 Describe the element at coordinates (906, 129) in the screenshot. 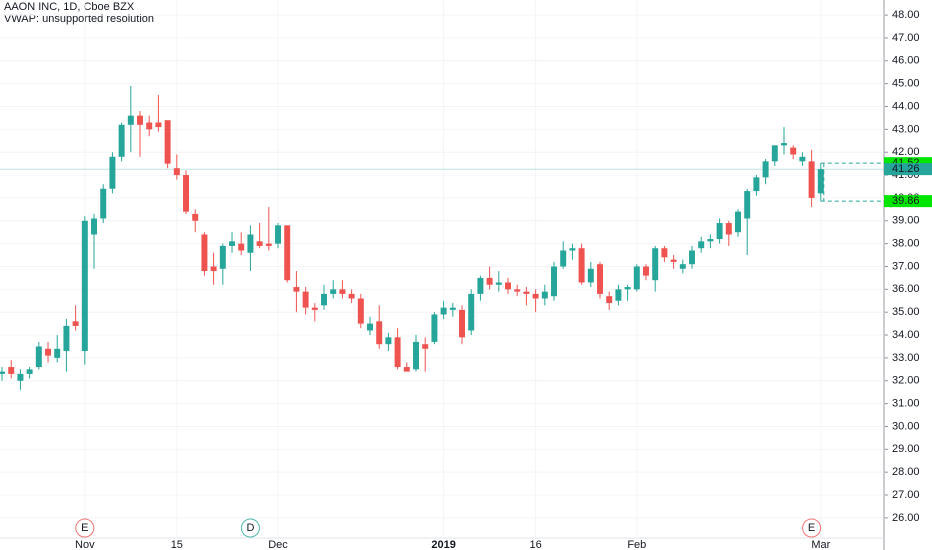

I see `y-tick-label: 43.00` at that location.